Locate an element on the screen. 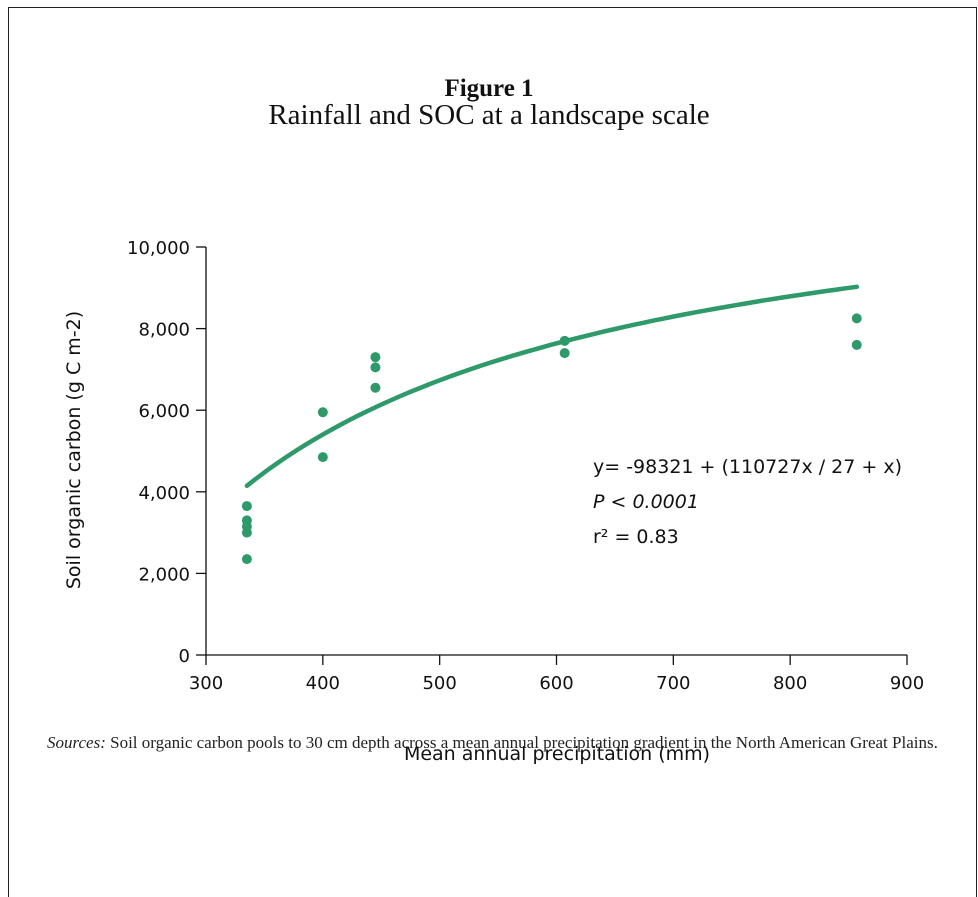 The height and width of the screenshot is (897, 978). y-tick-label: 0 is located at coordinates (184, 656).